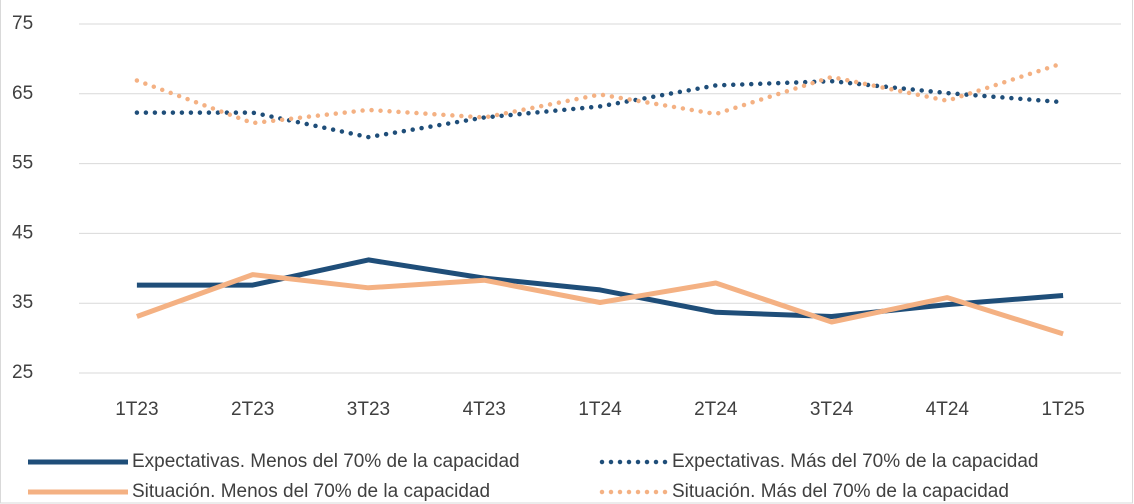  Describe the element at coordinates (832, 409) in the screenshot. I see `x-tick-label: 3T24` at that location.